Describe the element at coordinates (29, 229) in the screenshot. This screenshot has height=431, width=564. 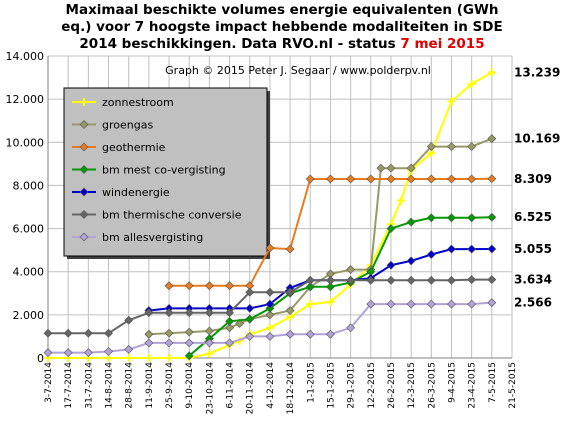
I see `y-tick-label: 6.000` at that location.